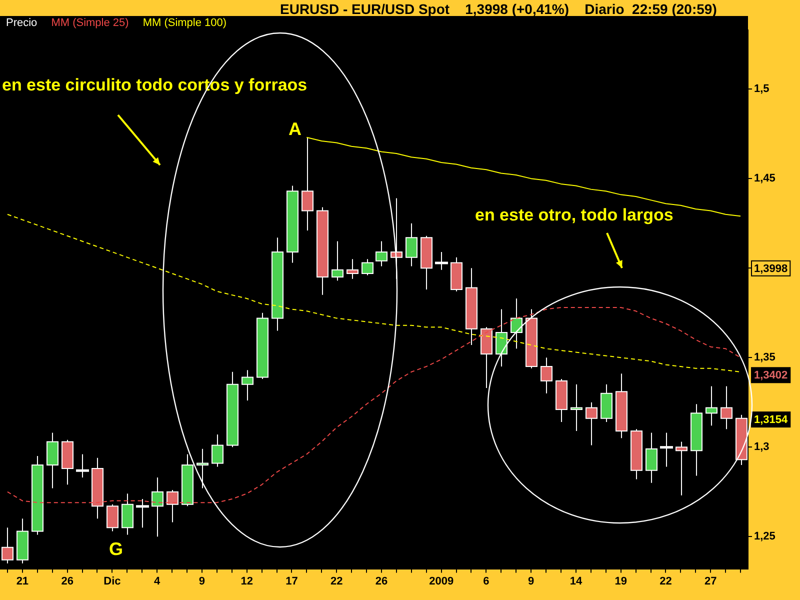 Image resolution: width=800 pixels, height=600 pixels. Describe the element at coordinates (574, 215) in the screenshot. I see `annotation: en este otro, todo largos` at that location.